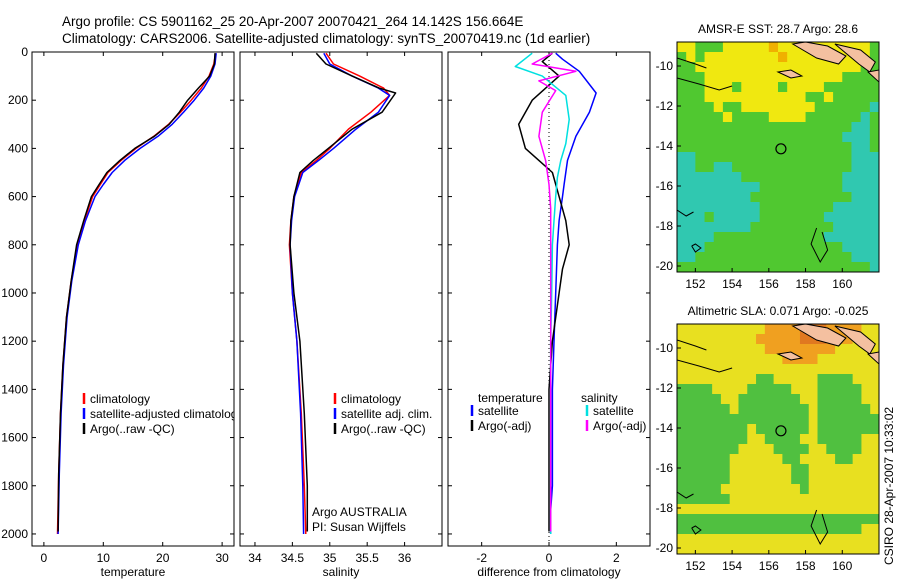  Describe the element at coordinates (120, 399) in the screenshot. I see `legend-label: climatology` at that location.